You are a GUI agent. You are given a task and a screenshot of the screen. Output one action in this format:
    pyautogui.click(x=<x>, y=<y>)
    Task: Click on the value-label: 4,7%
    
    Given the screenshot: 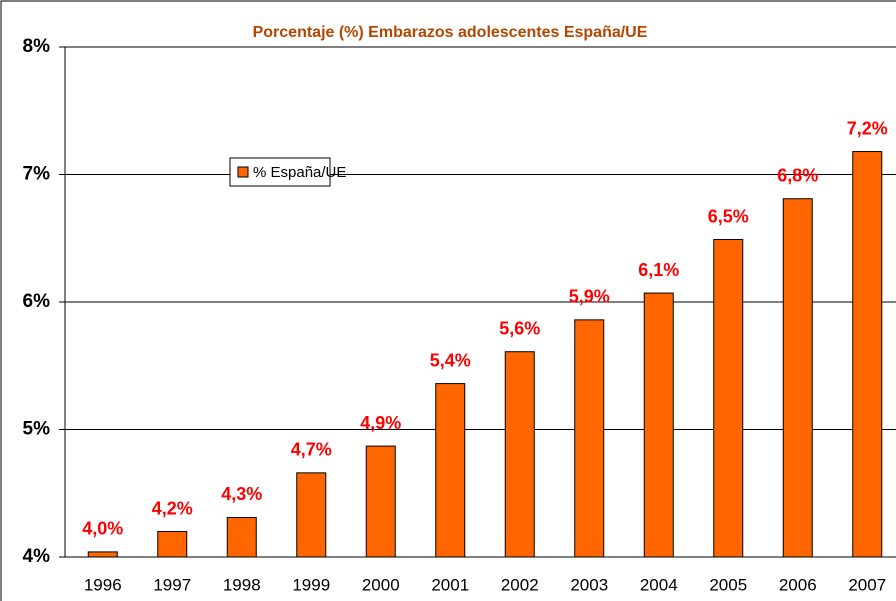 What is the action you would take?
    pyautogui.click(x=311, y=450)
    